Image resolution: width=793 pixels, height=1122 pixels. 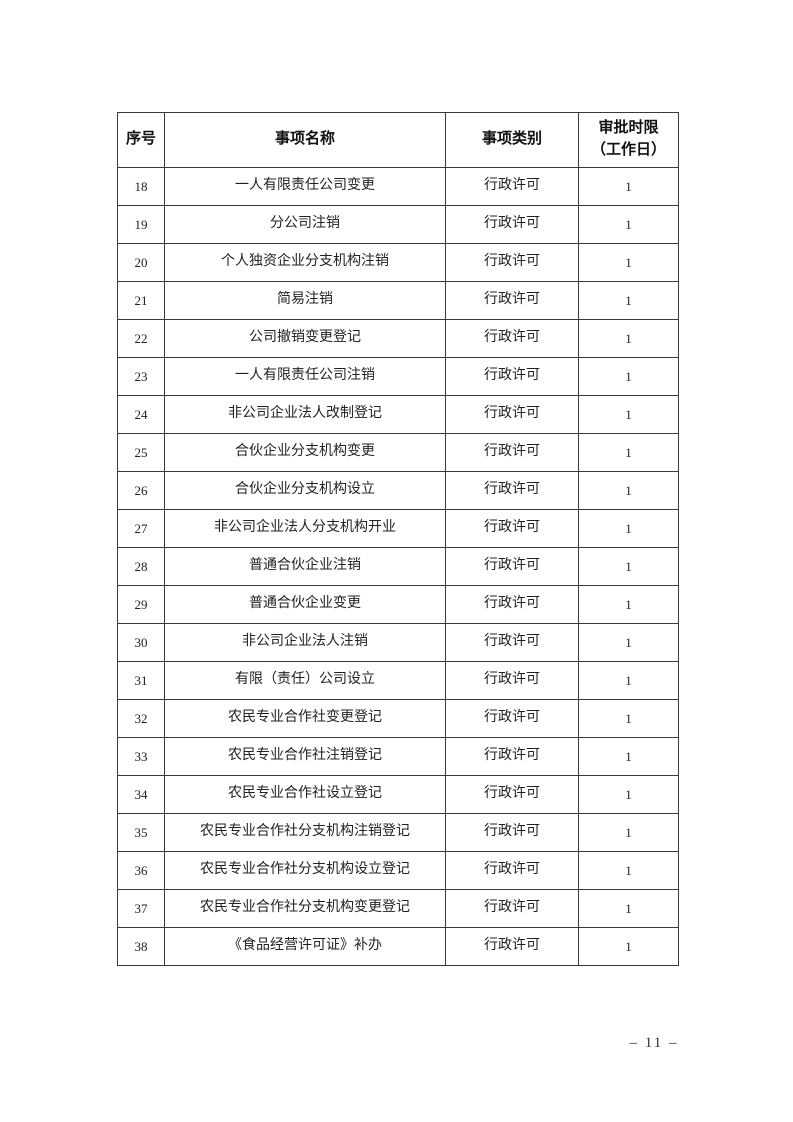 What do you see at coordinates (141, 140) in the screenshot?
I see `header-serial-number: 序号` at bounding box center [141, 140].